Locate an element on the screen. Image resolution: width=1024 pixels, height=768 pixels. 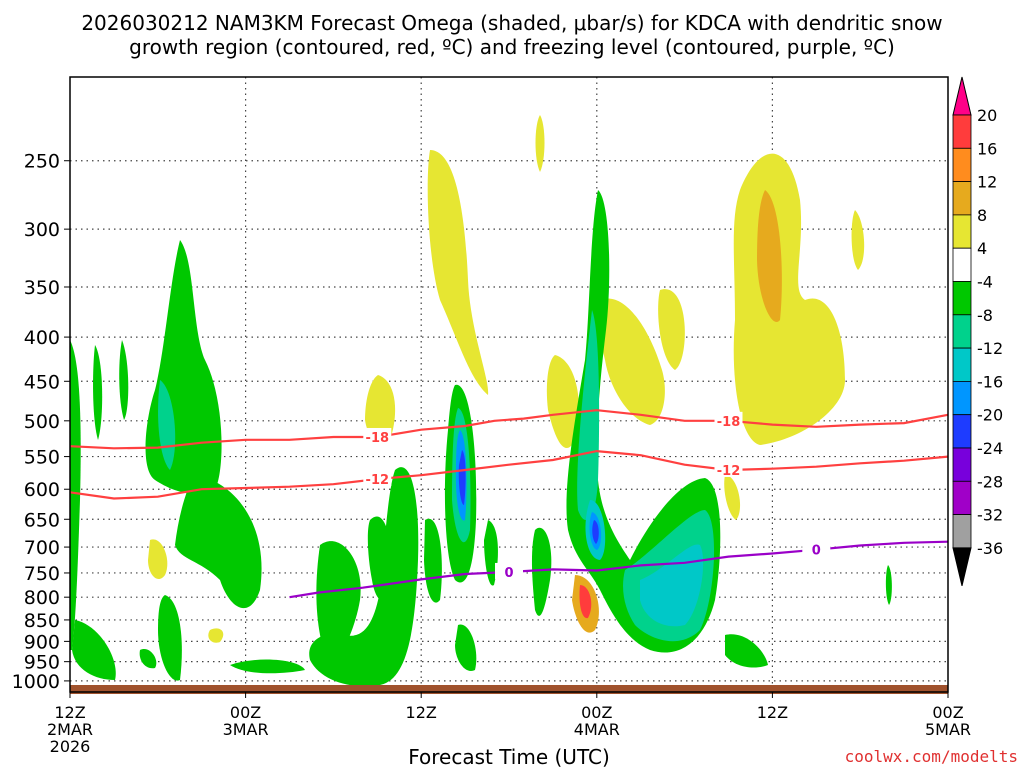
x-tick-label: 2MAR is located at coordinates (70, 729).